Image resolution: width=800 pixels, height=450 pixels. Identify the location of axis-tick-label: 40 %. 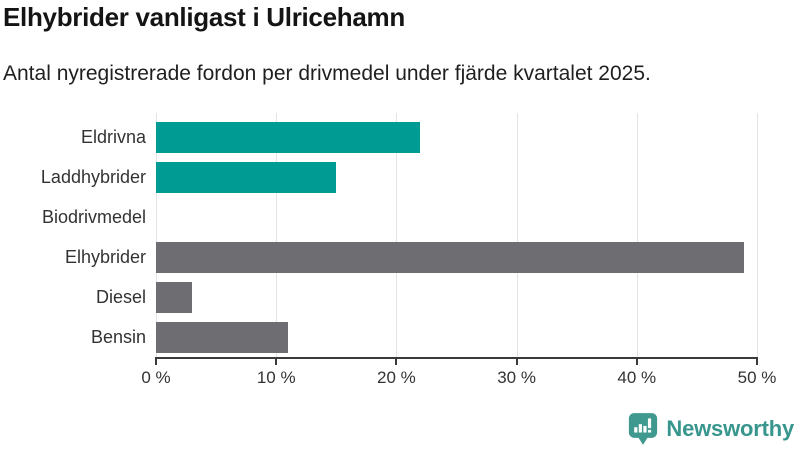
(637, 377).